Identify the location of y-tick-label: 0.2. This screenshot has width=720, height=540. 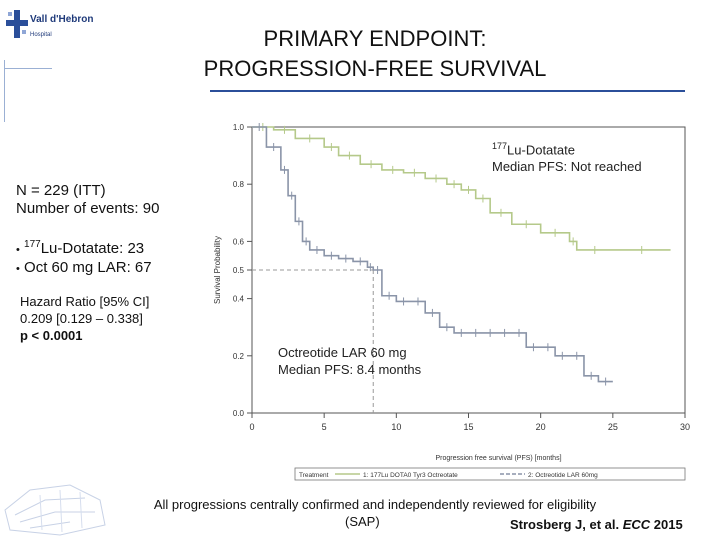
(239, 356).